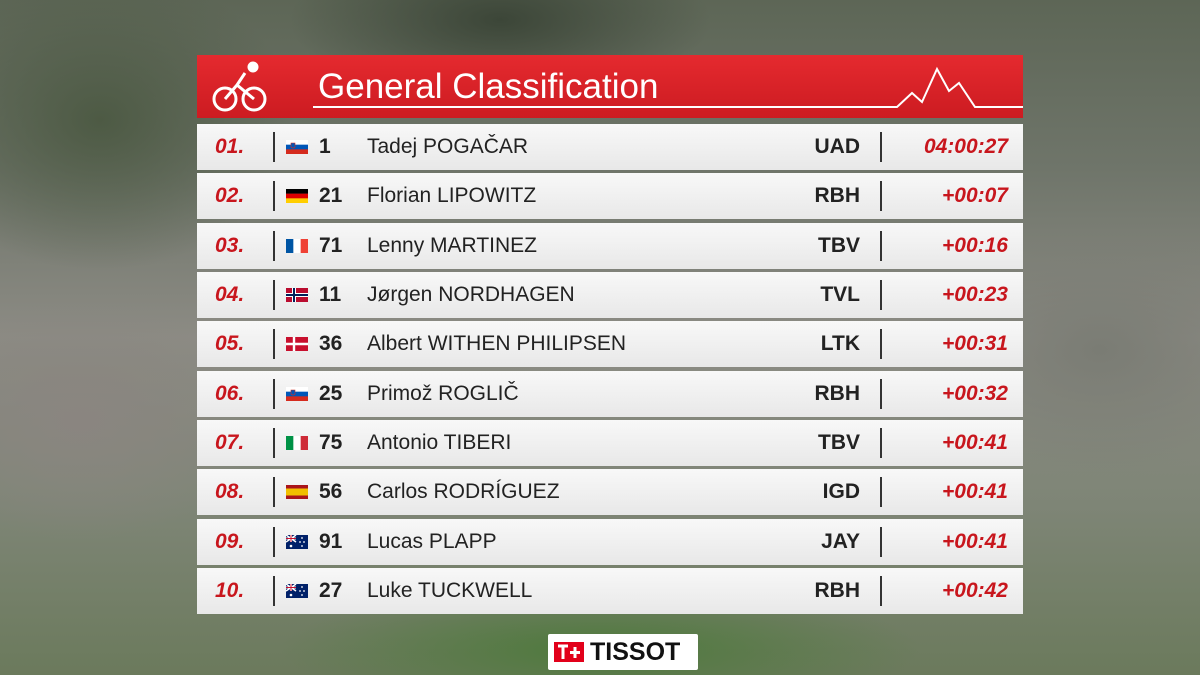  What do you see at coordinates (975, 344) in the screenshot?
I see `gc-time: +00:31` at bounding box center [975, 344].